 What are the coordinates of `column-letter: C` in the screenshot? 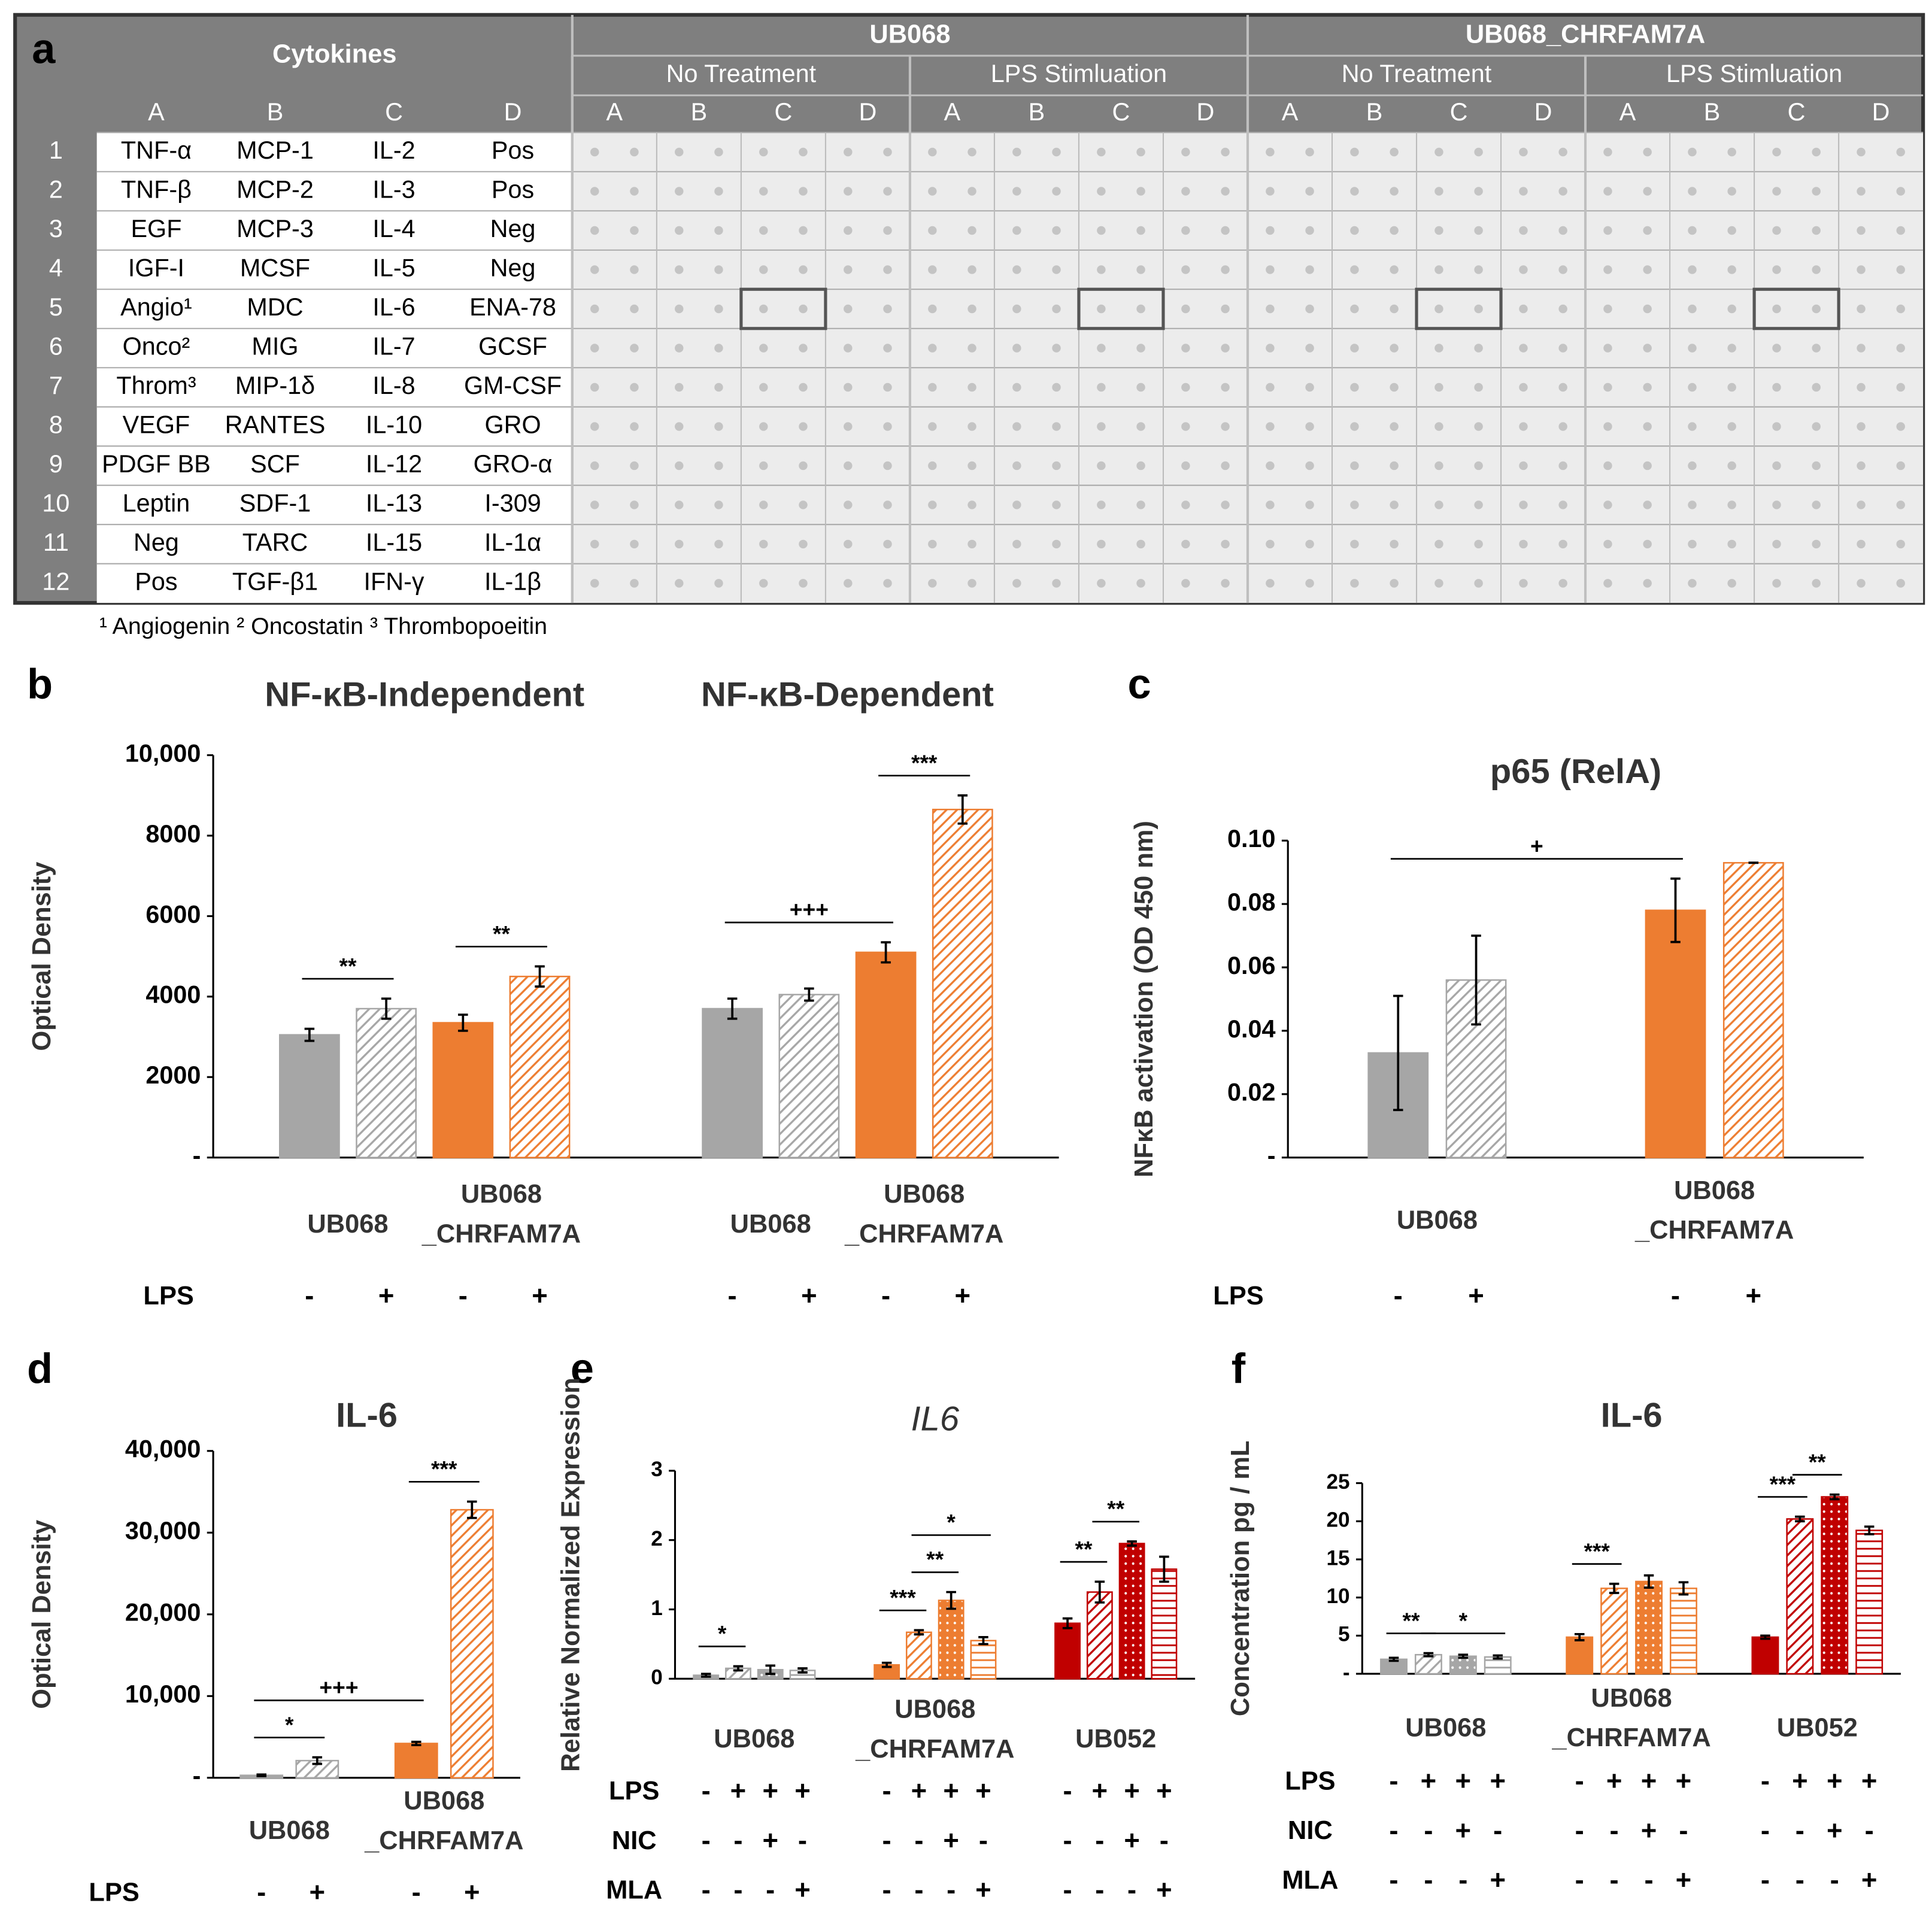 It's located at (783, 112).